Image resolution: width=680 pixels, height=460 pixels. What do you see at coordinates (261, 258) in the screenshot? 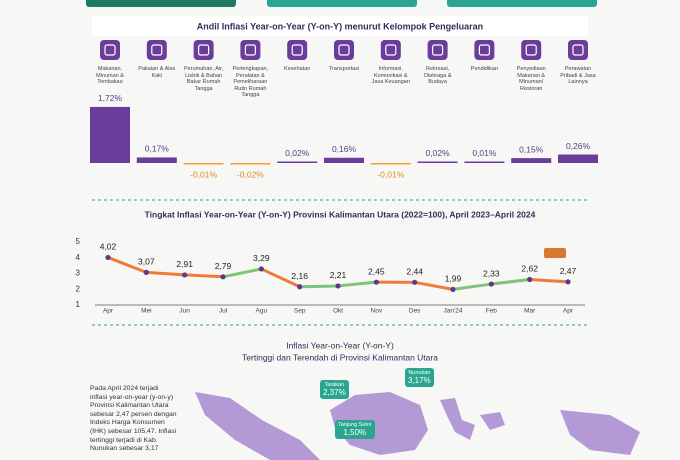
I see `value-label: 3,29` at bounding box center [261, 258].